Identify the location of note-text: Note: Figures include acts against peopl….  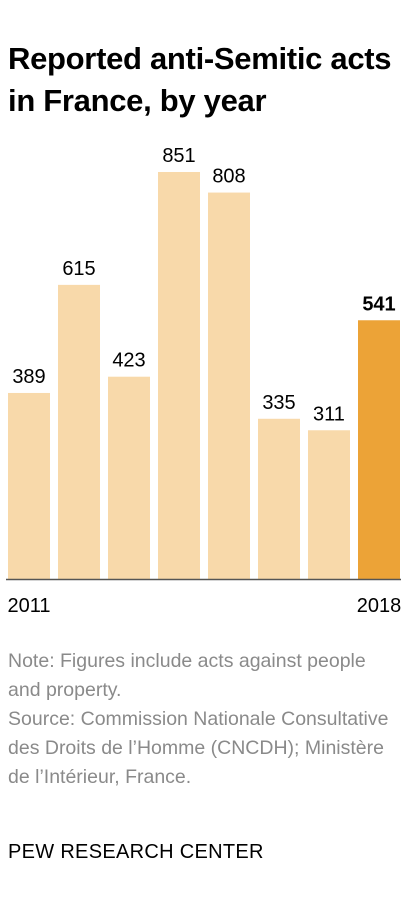
(187, 675).